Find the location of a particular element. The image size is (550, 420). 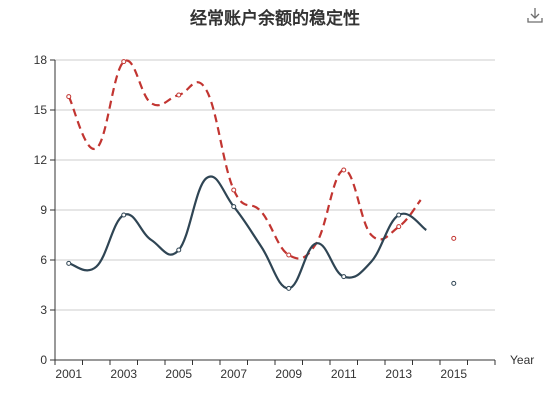

x-tick-label: 2007 is located at coordinates (233, 374).